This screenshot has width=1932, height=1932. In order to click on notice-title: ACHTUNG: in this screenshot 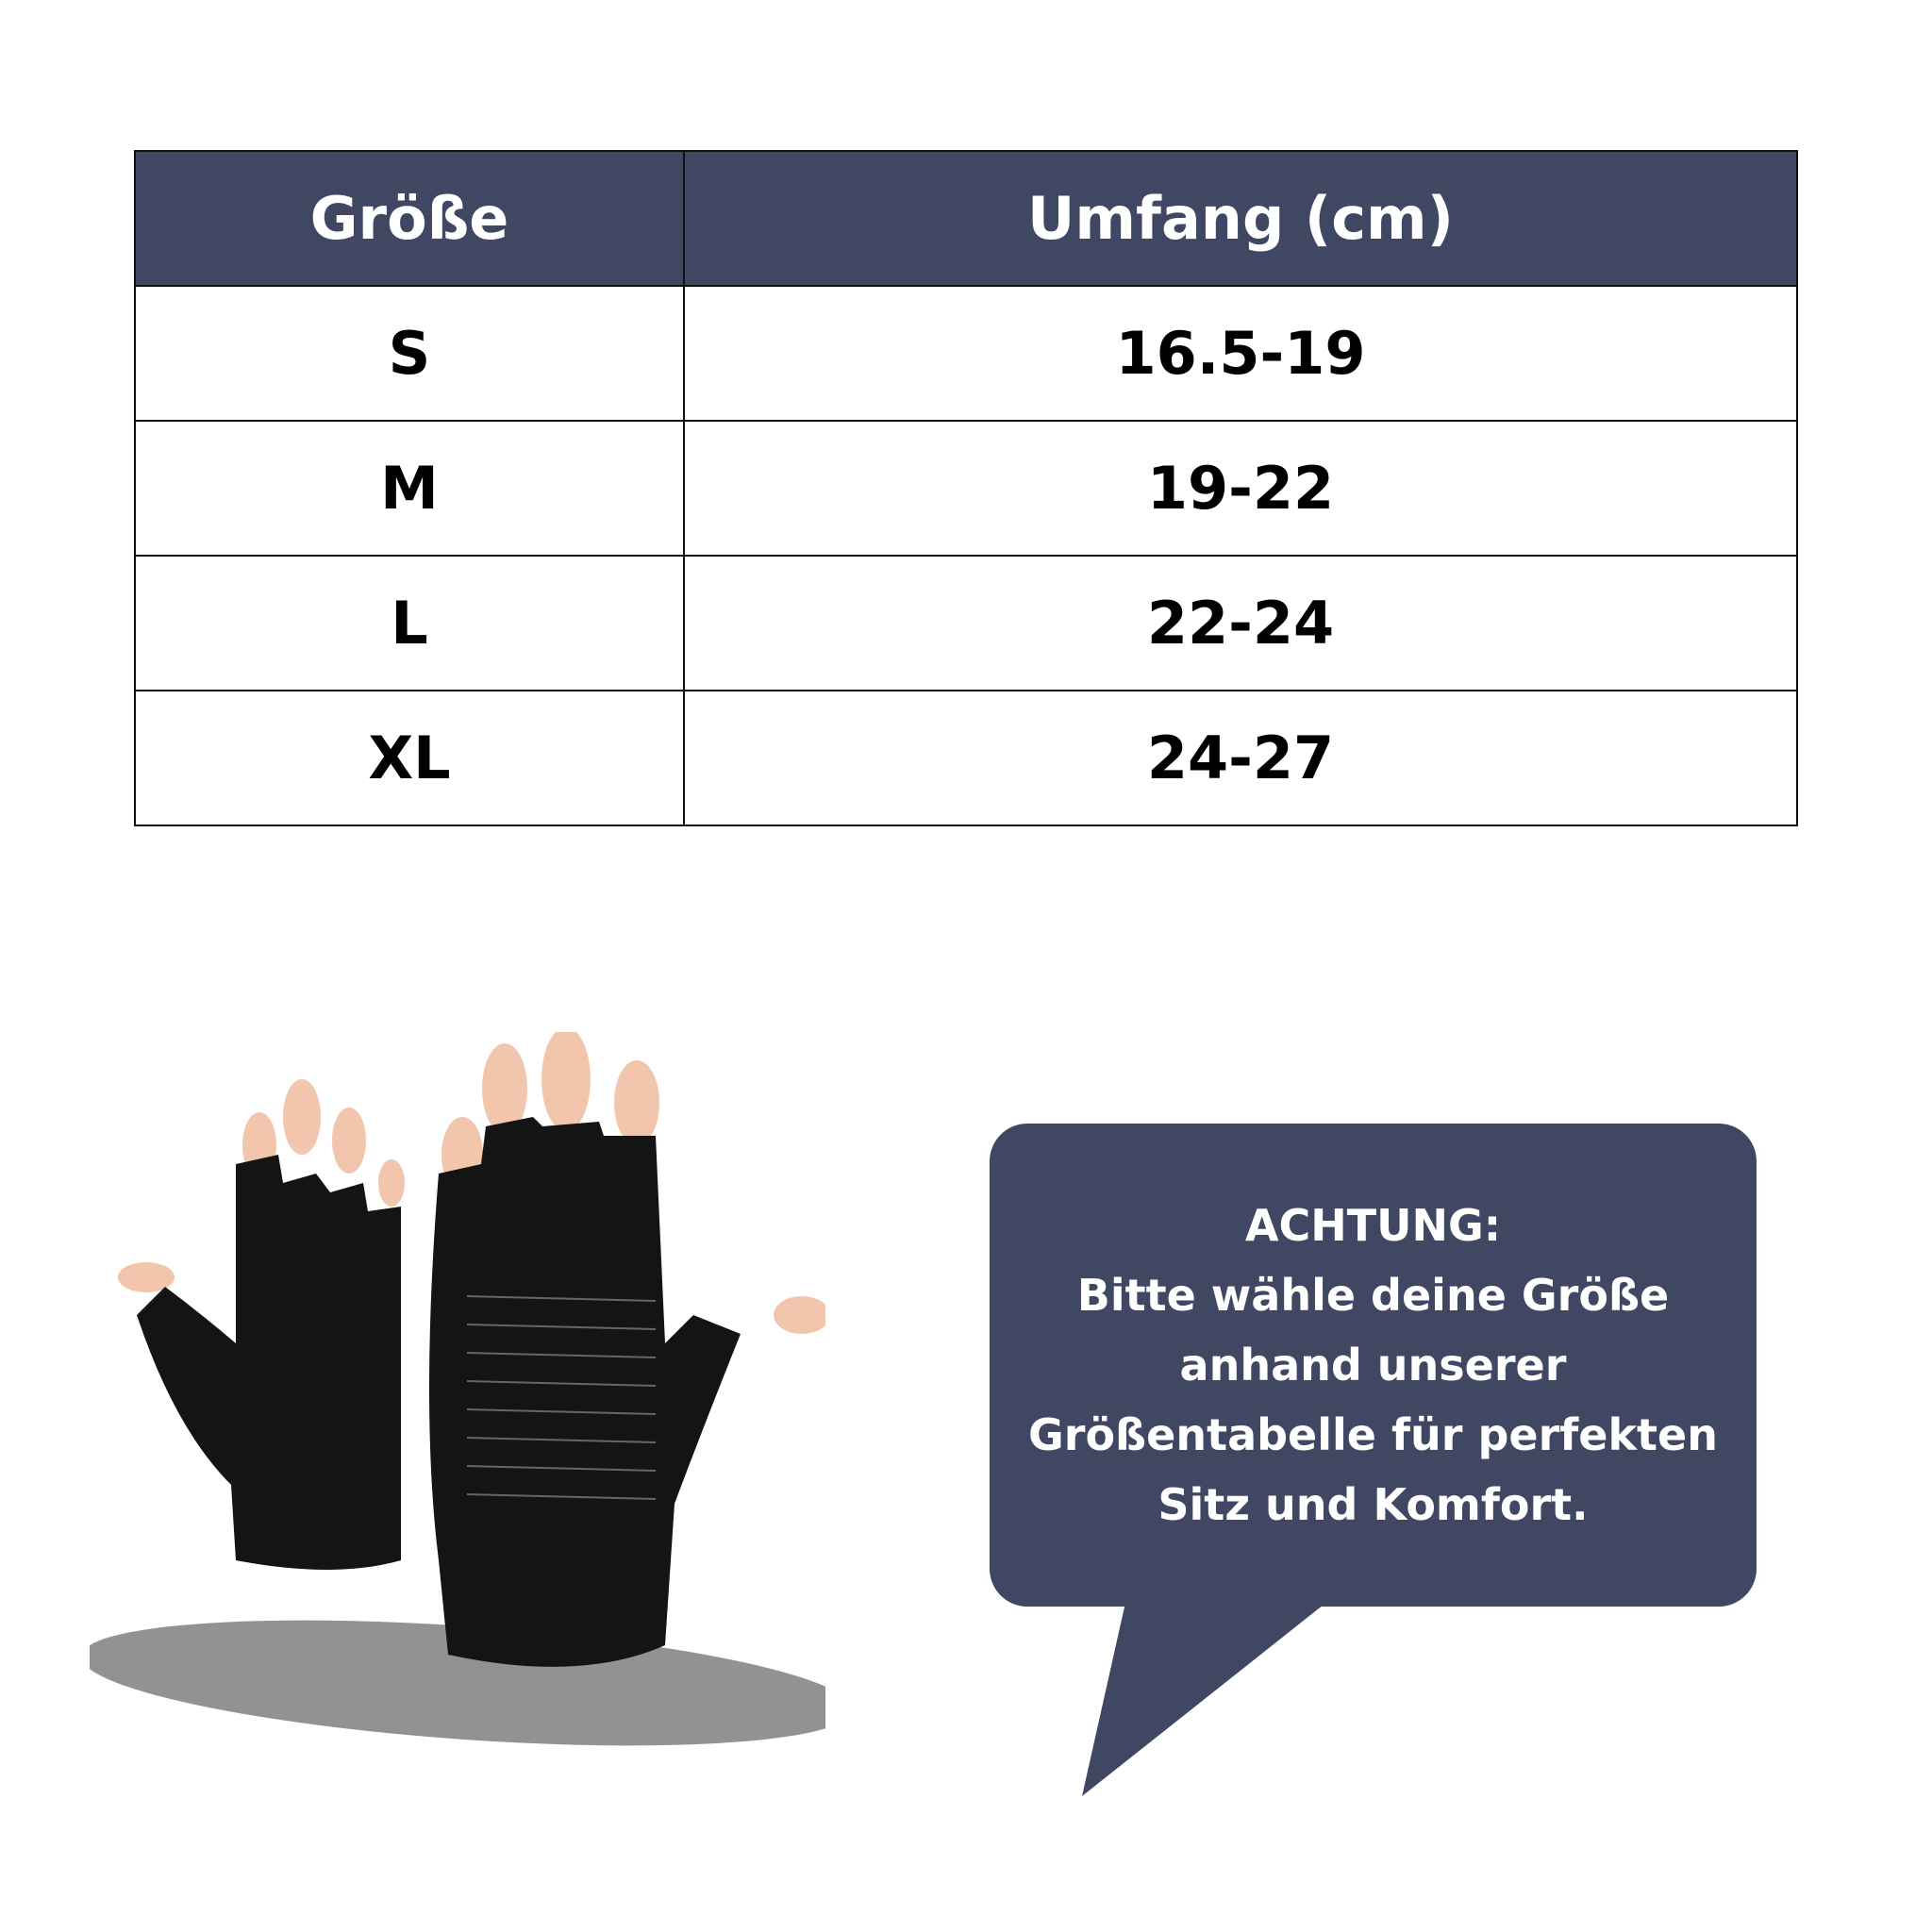, I will do `click(1373, 1226)`.